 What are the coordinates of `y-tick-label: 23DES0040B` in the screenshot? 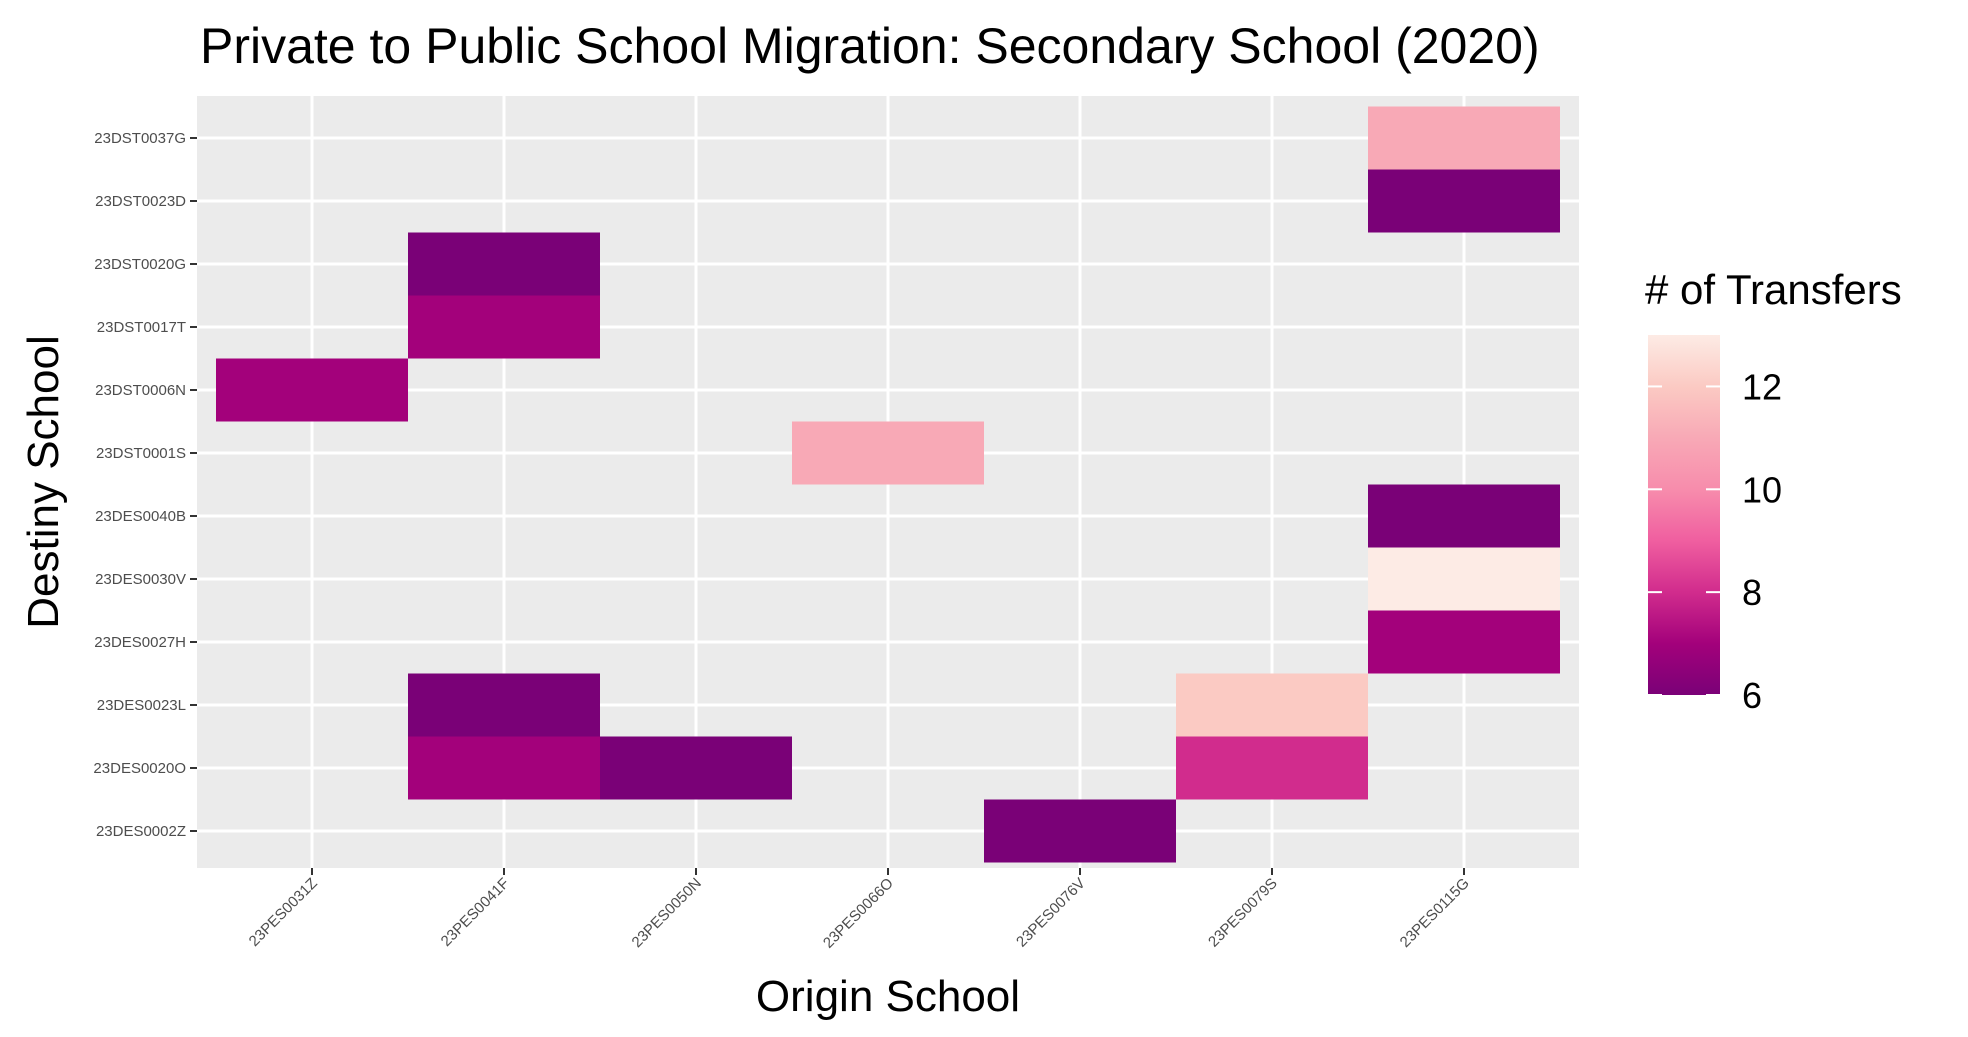 It's located at (140, 516).